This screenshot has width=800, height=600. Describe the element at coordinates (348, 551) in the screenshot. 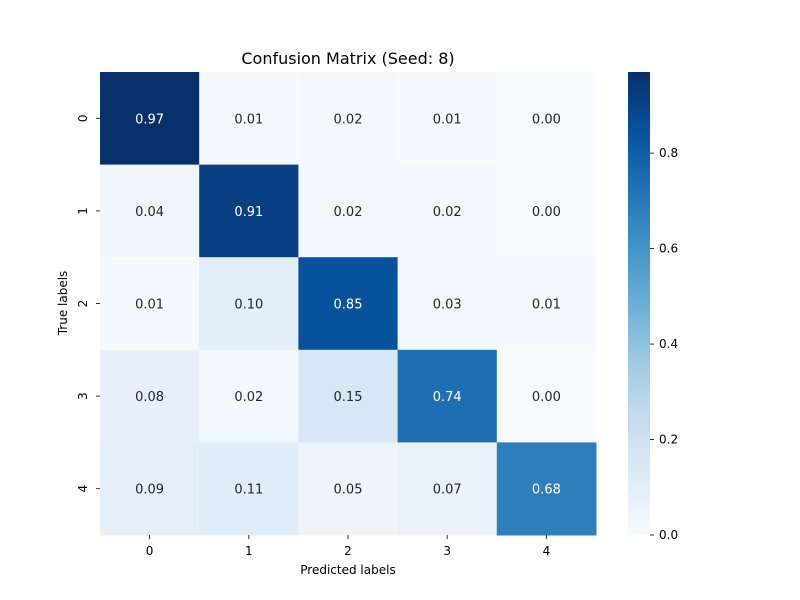

I see `x-tick-label: 2` at that location.